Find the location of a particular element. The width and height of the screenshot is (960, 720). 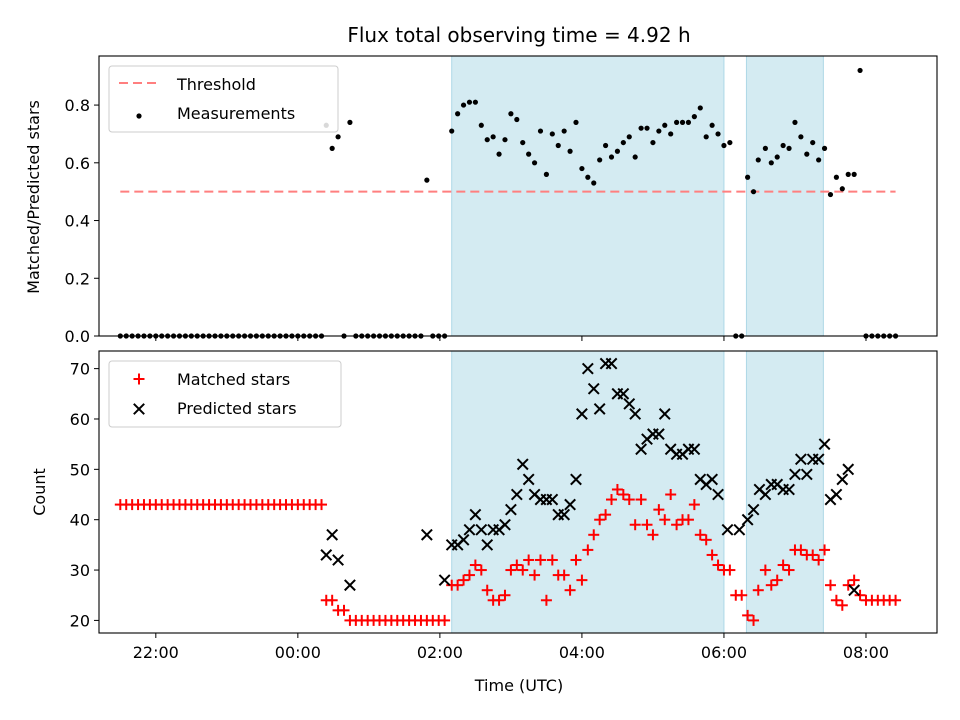

legend-predicted-swatch is located at coordinates (139, 409).